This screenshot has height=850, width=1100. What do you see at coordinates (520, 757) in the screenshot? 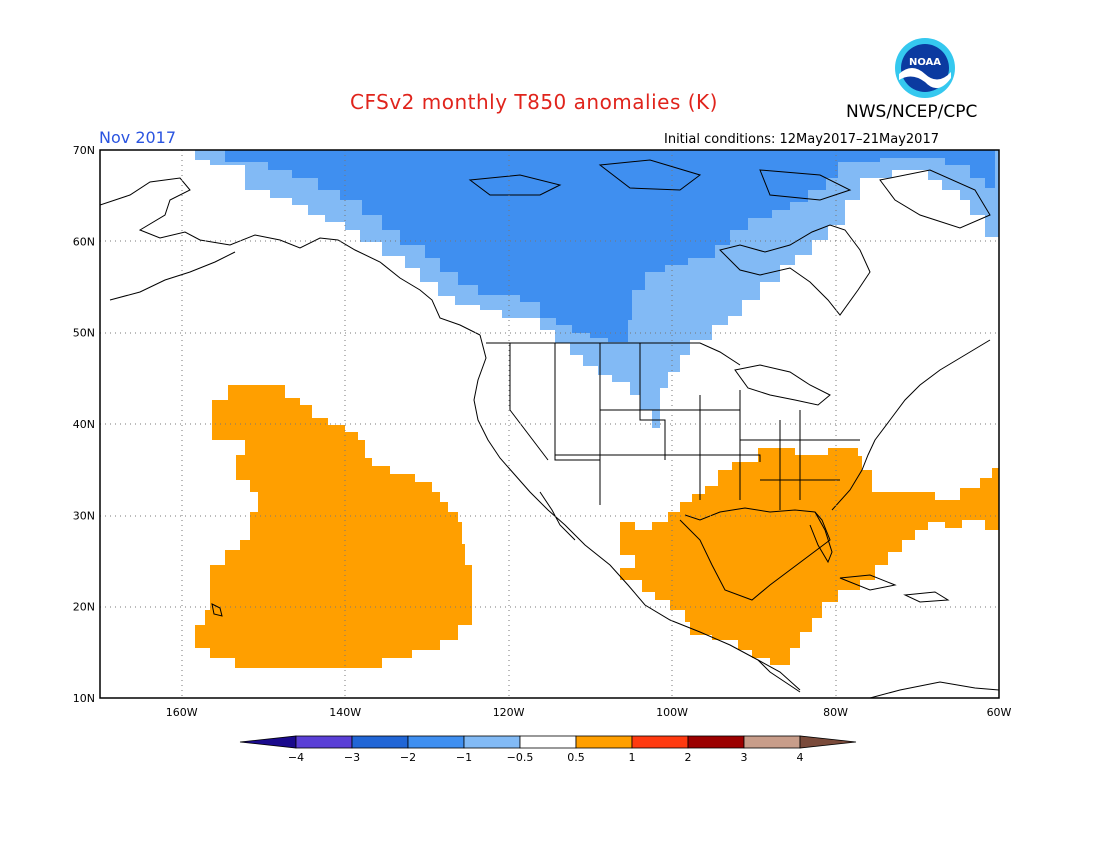
I see `colorbar-label: −0.5` at bounding box center [520, 757].